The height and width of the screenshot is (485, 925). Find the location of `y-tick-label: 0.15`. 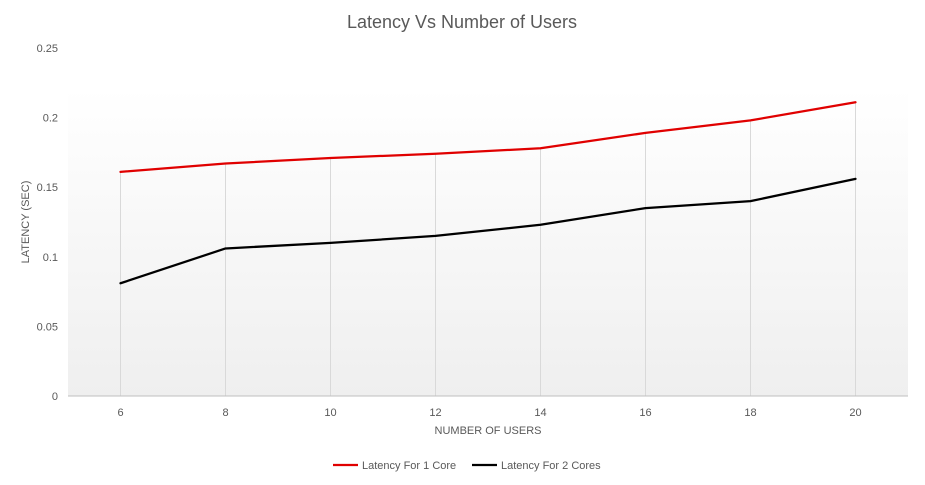

y-tick-label: 0.15 is located at coordinates (47, 188).